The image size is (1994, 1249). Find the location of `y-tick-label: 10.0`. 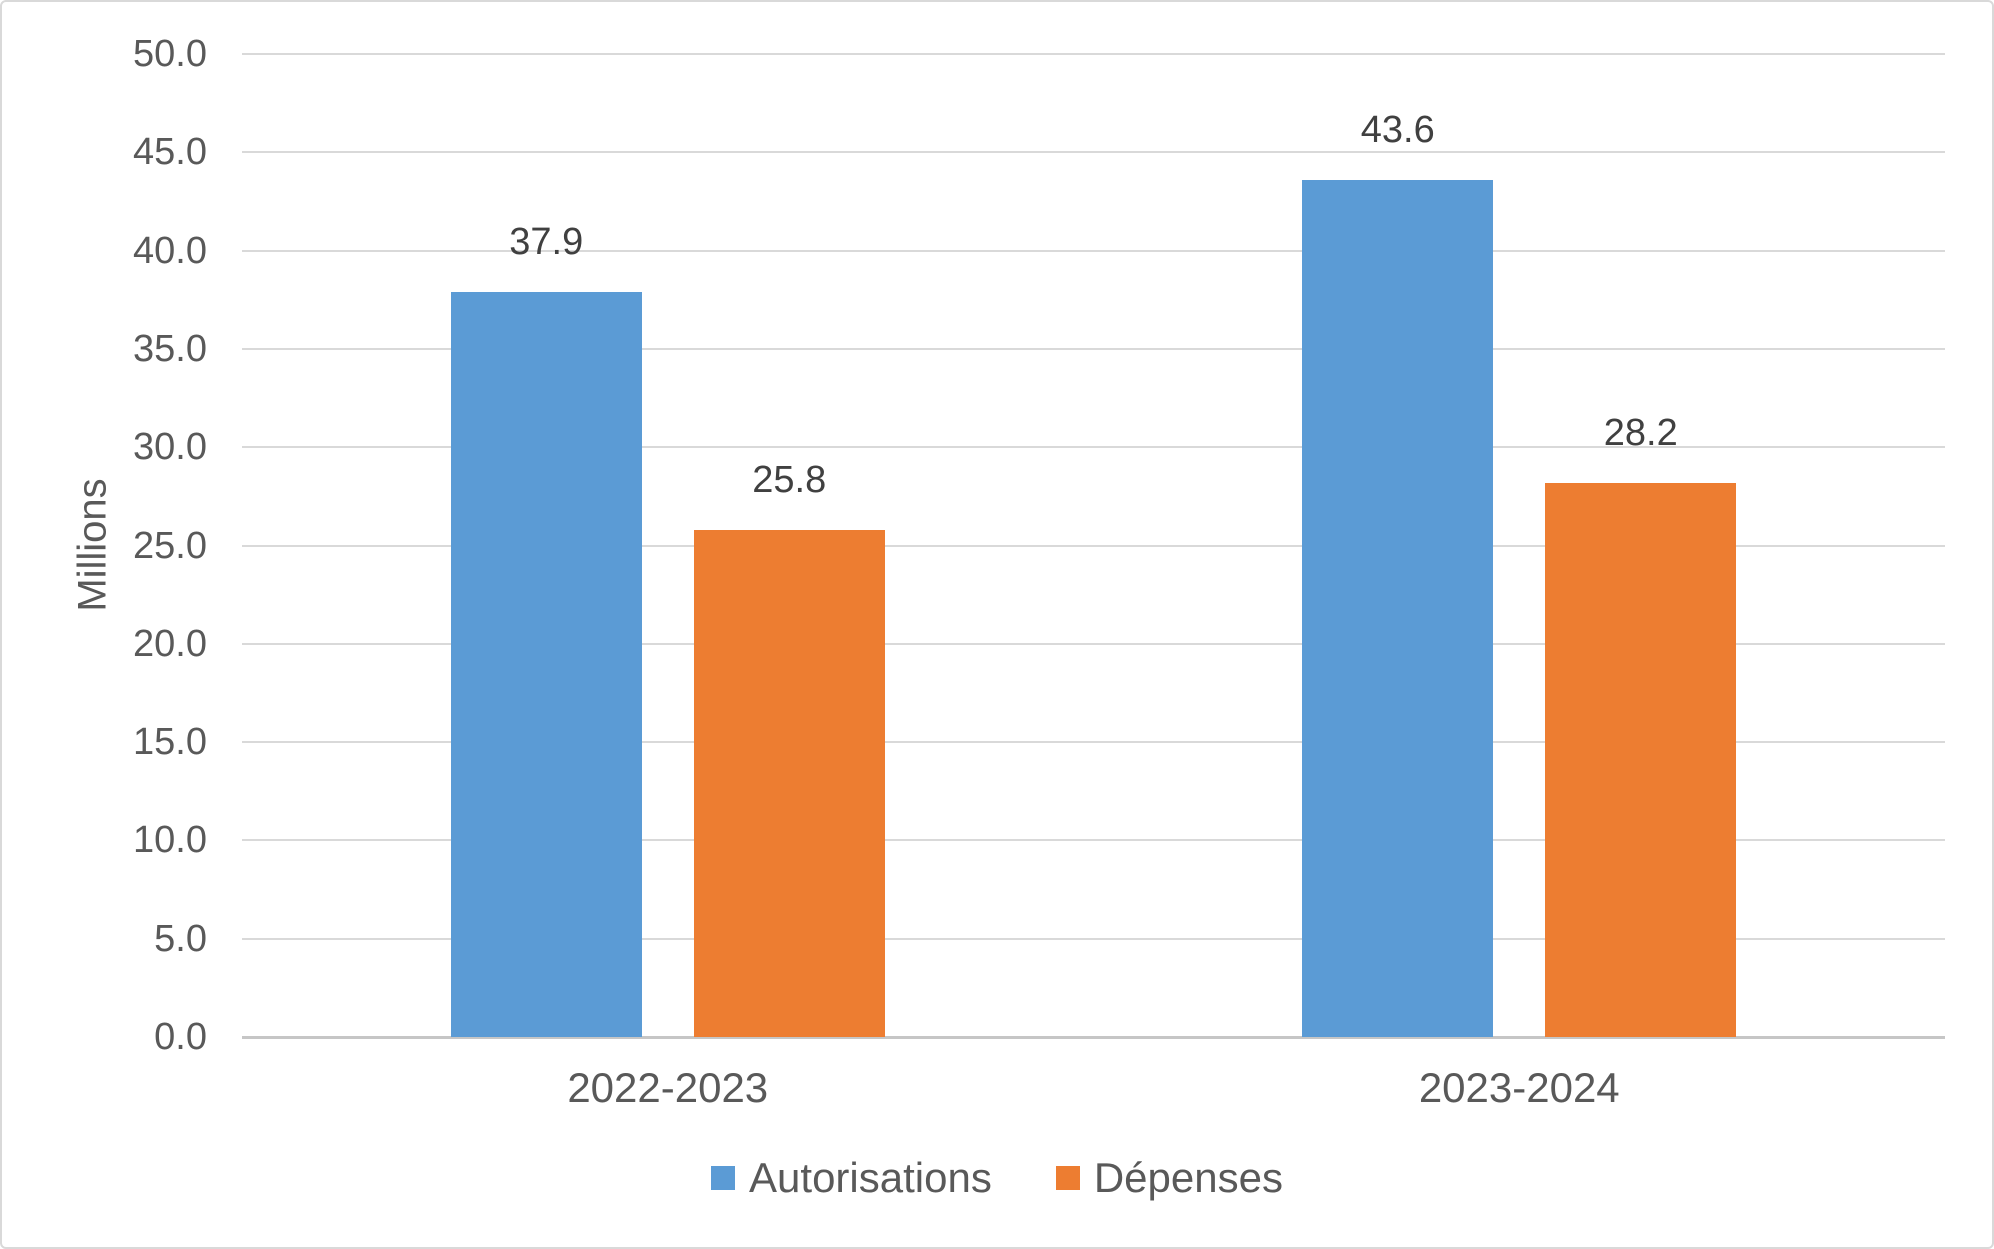

y-tick-label: 10.0 is located at coordinates (170, 840).